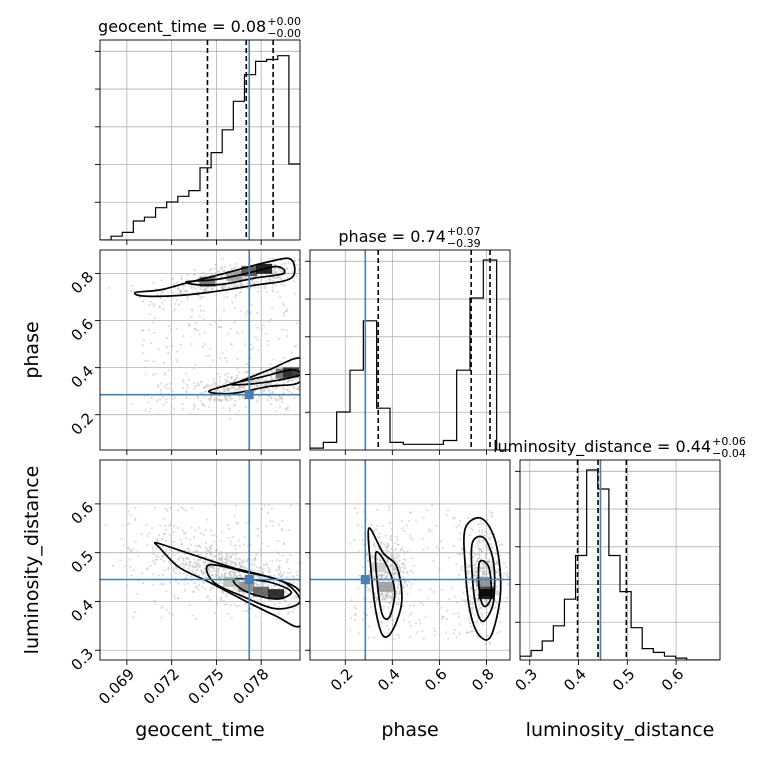  I want to click on xtick-label-phase-3: 0.8, so click(483, 680).